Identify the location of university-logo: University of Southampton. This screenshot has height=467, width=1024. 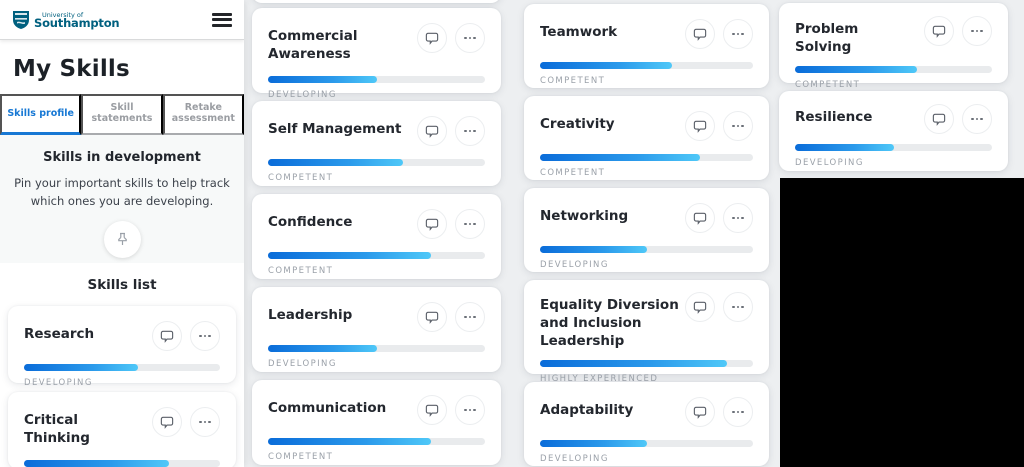
(66, 20).